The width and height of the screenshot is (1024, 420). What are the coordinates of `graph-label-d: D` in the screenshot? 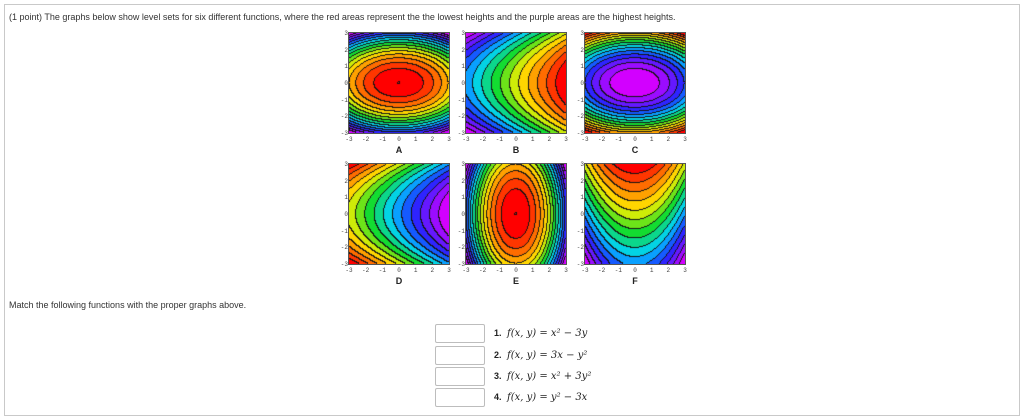 It's located at (399, 281).